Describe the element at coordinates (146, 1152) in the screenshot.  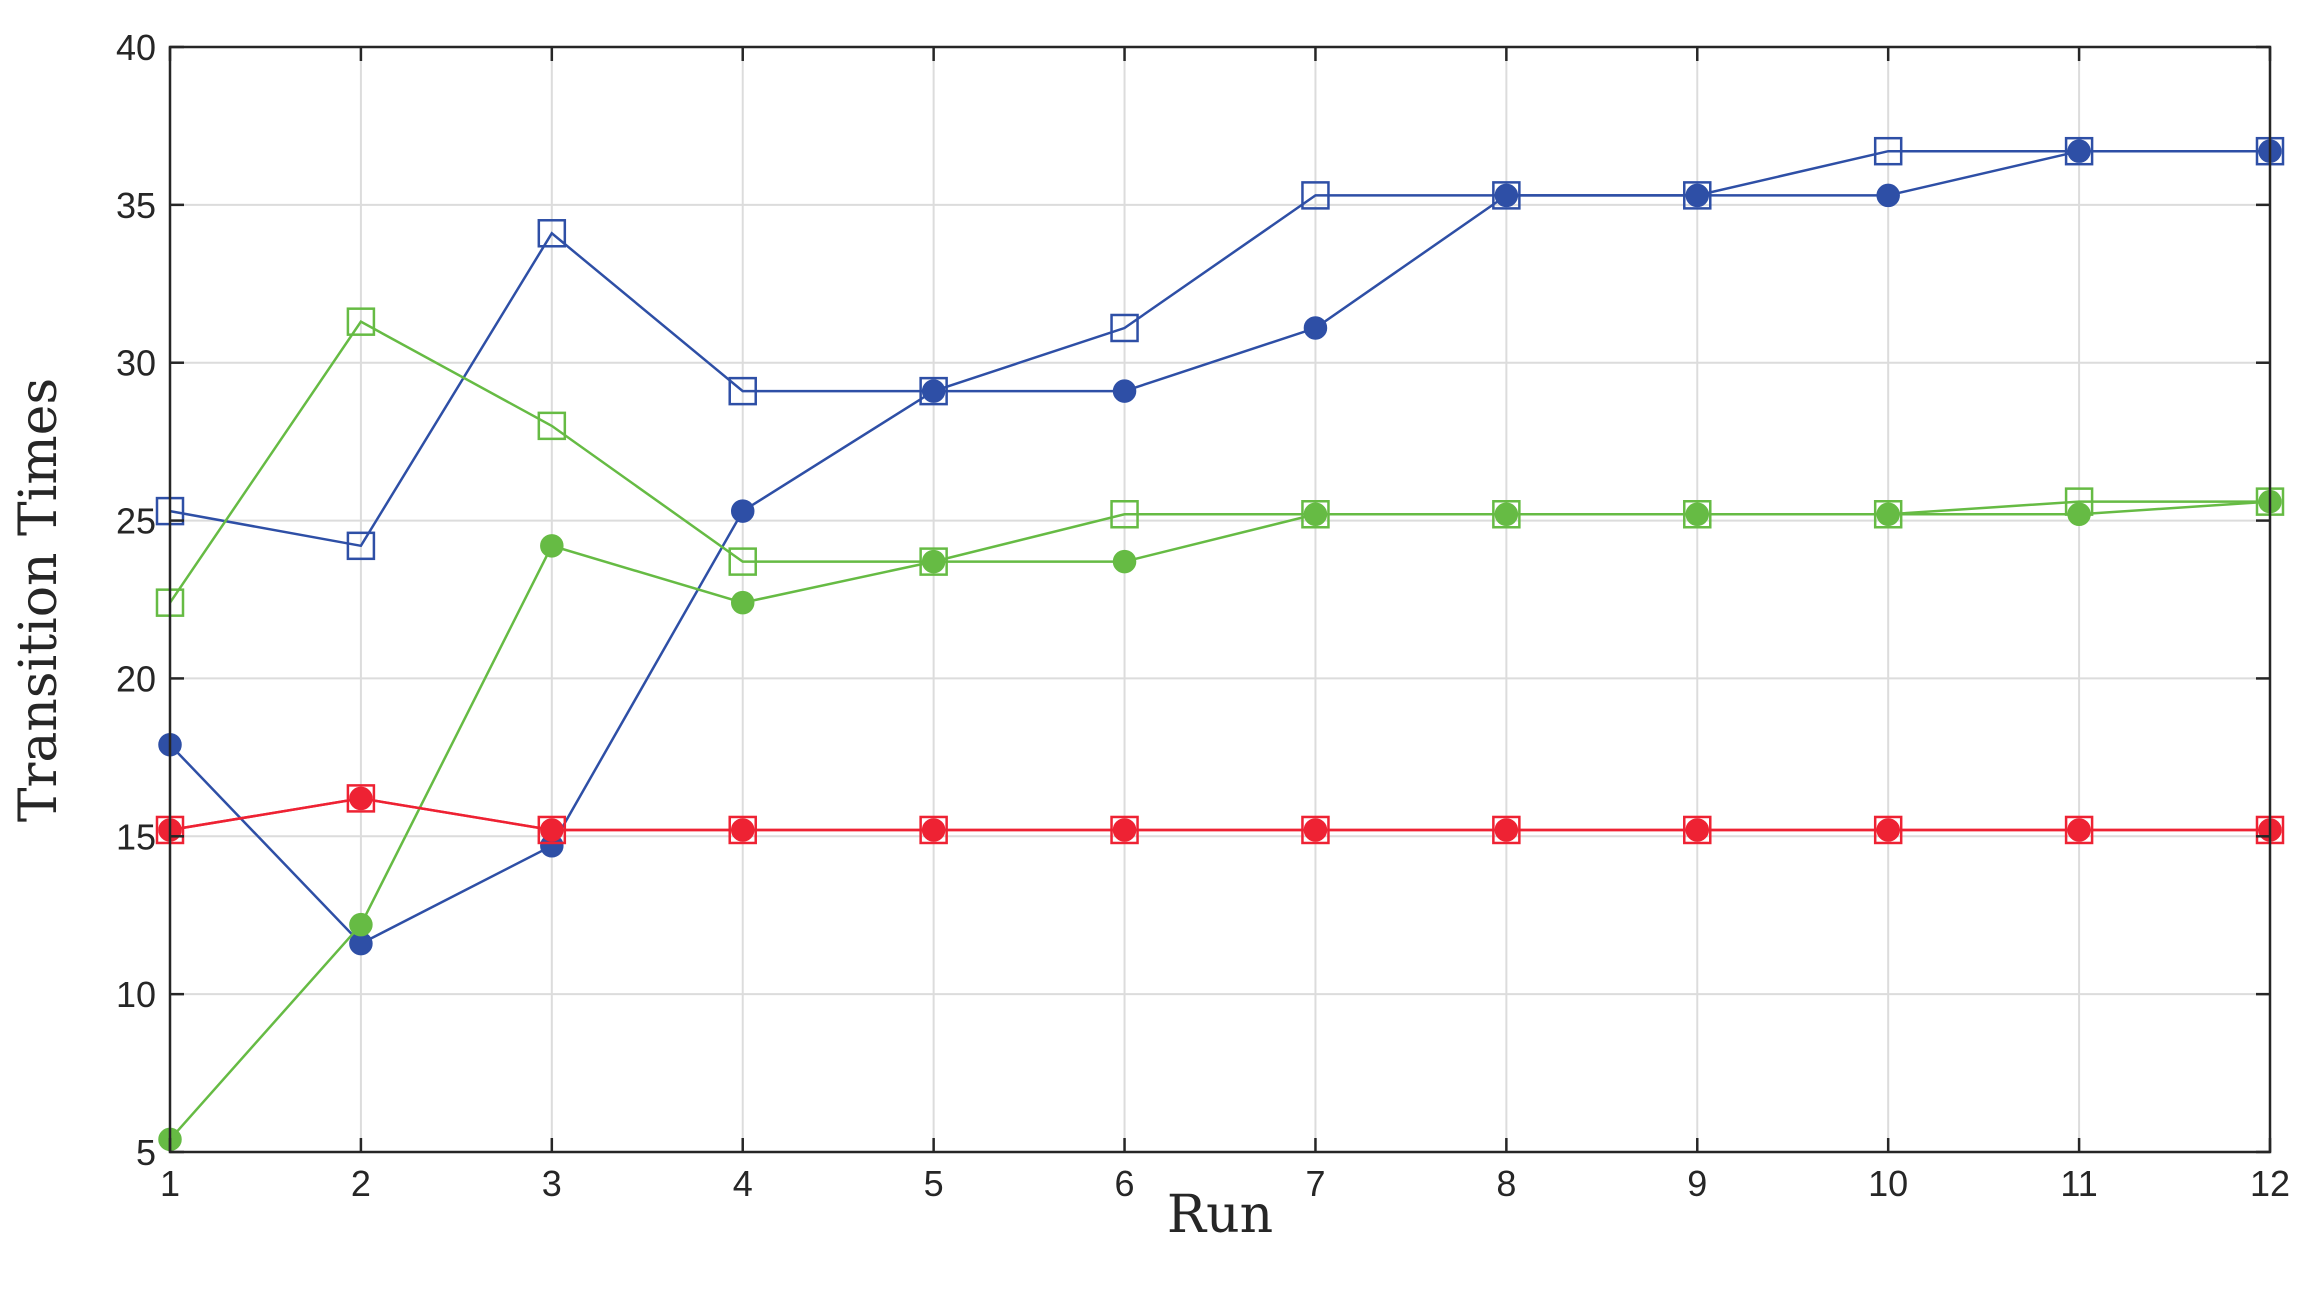
I see `y-tick-label: 5` at that location.